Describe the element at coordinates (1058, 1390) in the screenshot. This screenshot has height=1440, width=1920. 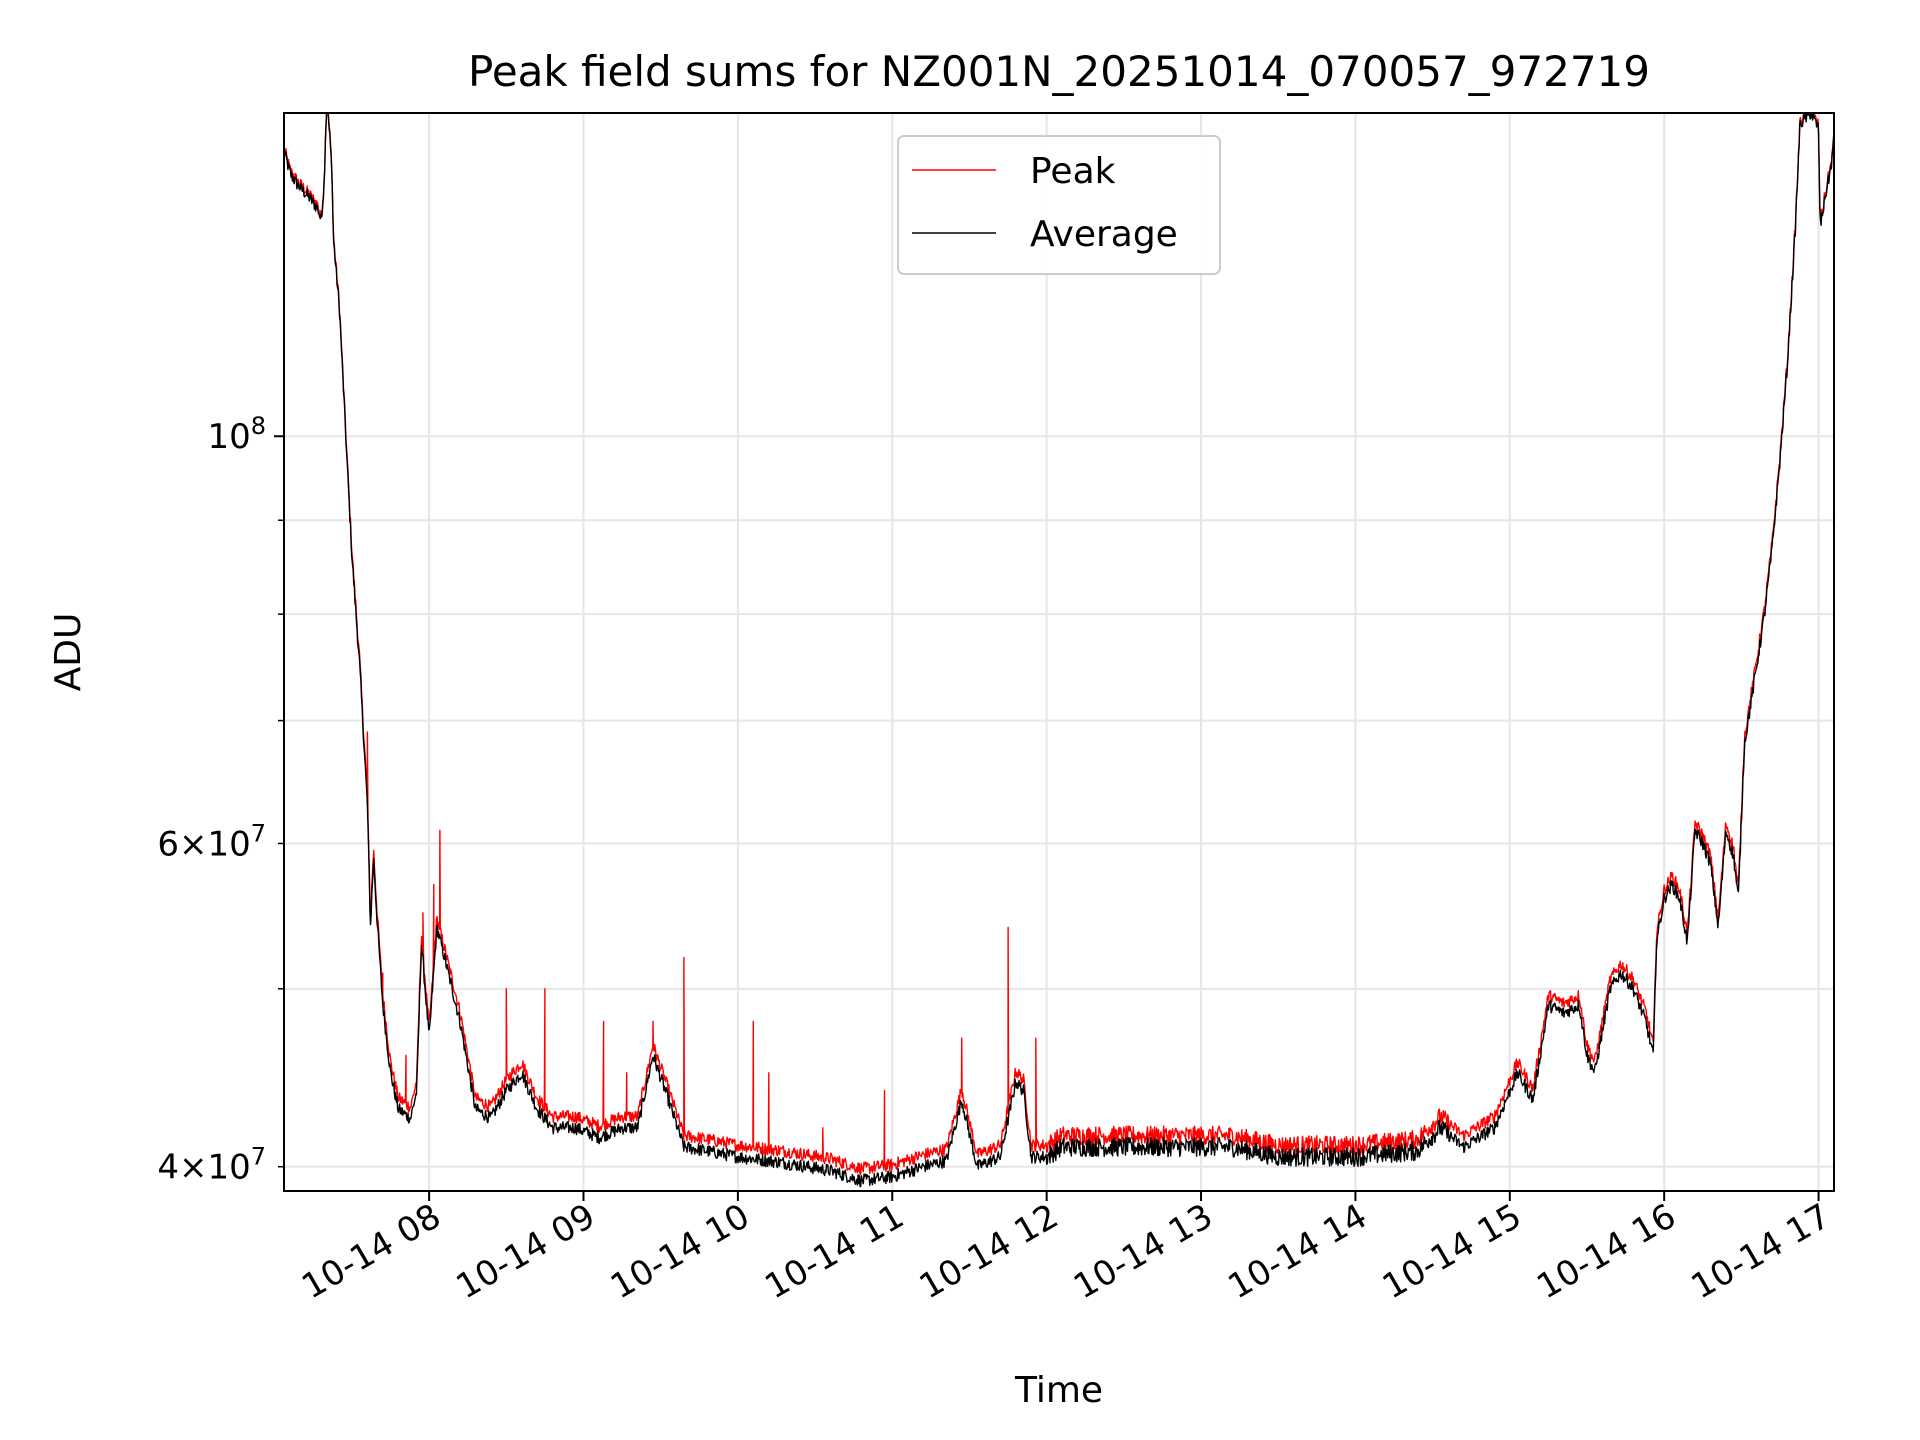
I see `x-axis-label: Time` at that location.